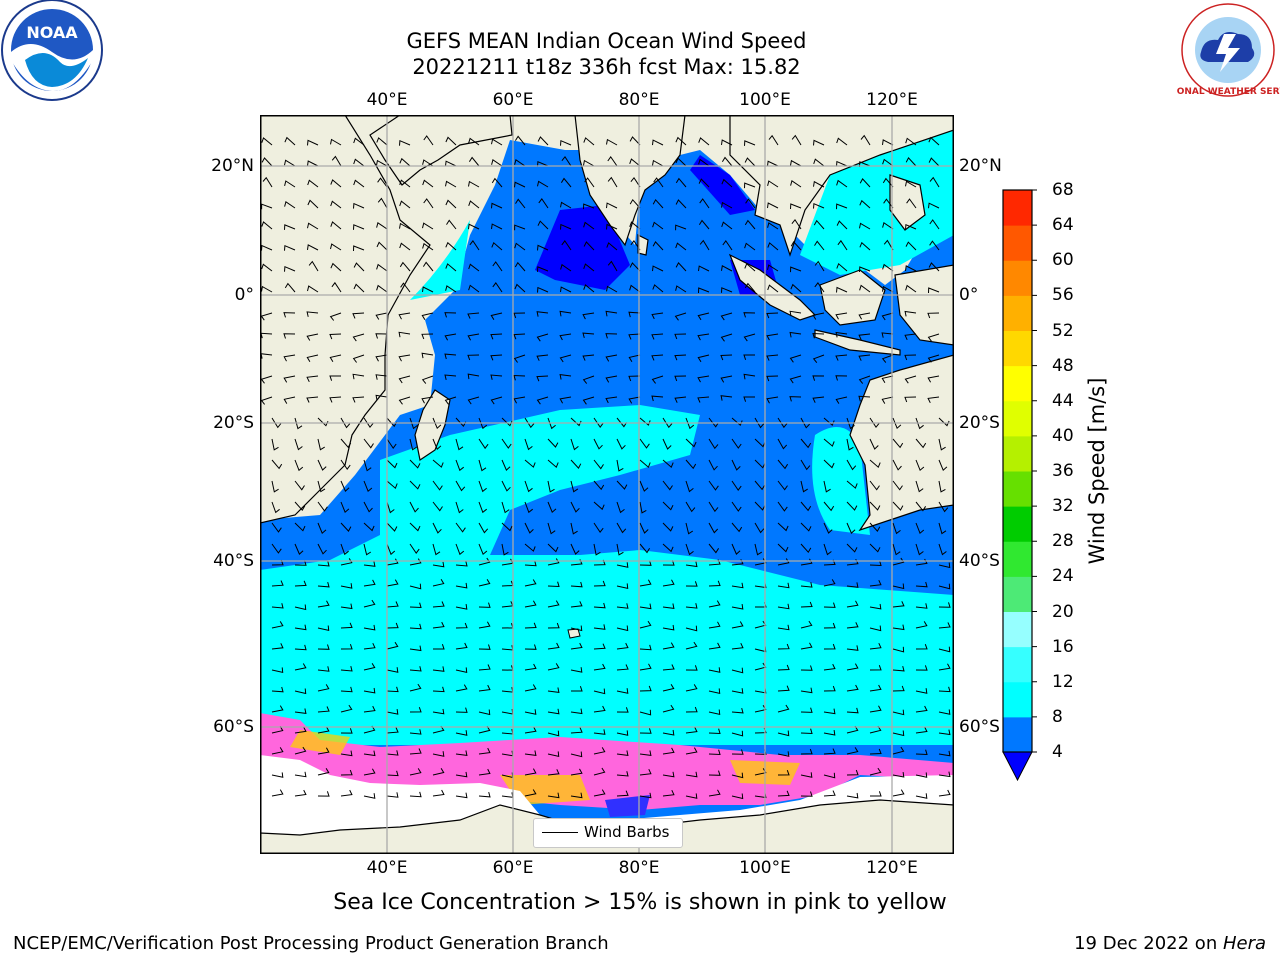 This screenshot has width=1280, height=960. What do you see at coordinates (233, 561) in the screenshot?
I see `left-lat-label: 40°S` at bounding box center [233, 561].